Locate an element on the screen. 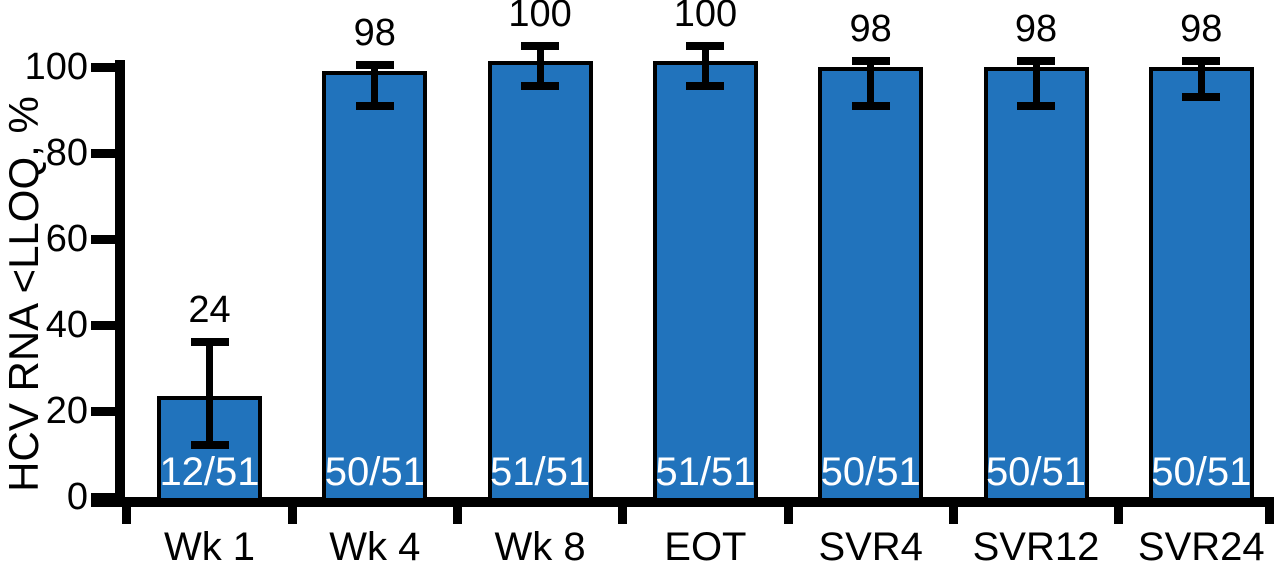  bar-fraction-label: 12/51 is located at coordinates (209, 472).